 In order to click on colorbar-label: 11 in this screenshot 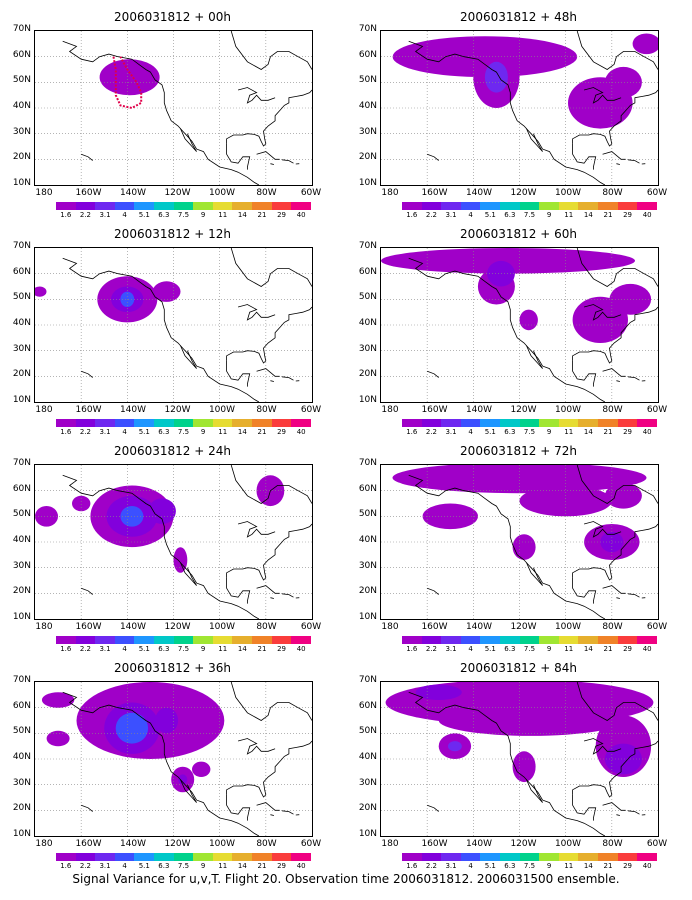, I will do `click(223, 866)`.